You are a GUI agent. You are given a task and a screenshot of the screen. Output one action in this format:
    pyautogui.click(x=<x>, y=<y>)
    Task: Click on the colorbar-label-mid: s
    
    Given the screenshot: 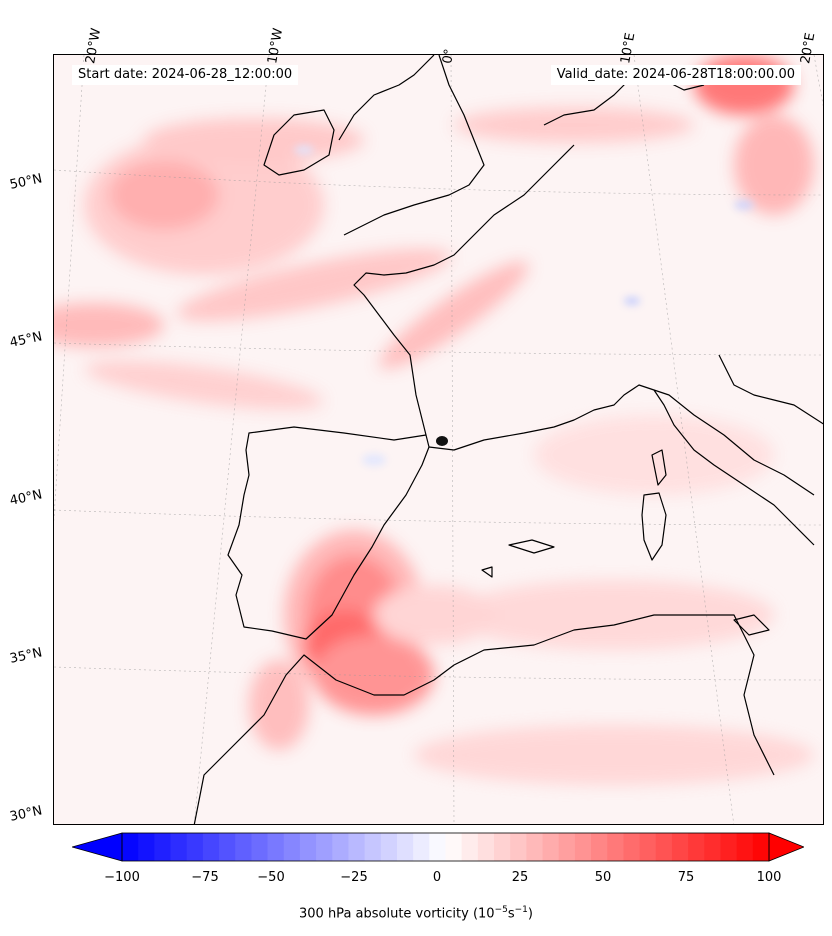 What is the action you would take?
    pyautogui.click(x=511, y=914)
    